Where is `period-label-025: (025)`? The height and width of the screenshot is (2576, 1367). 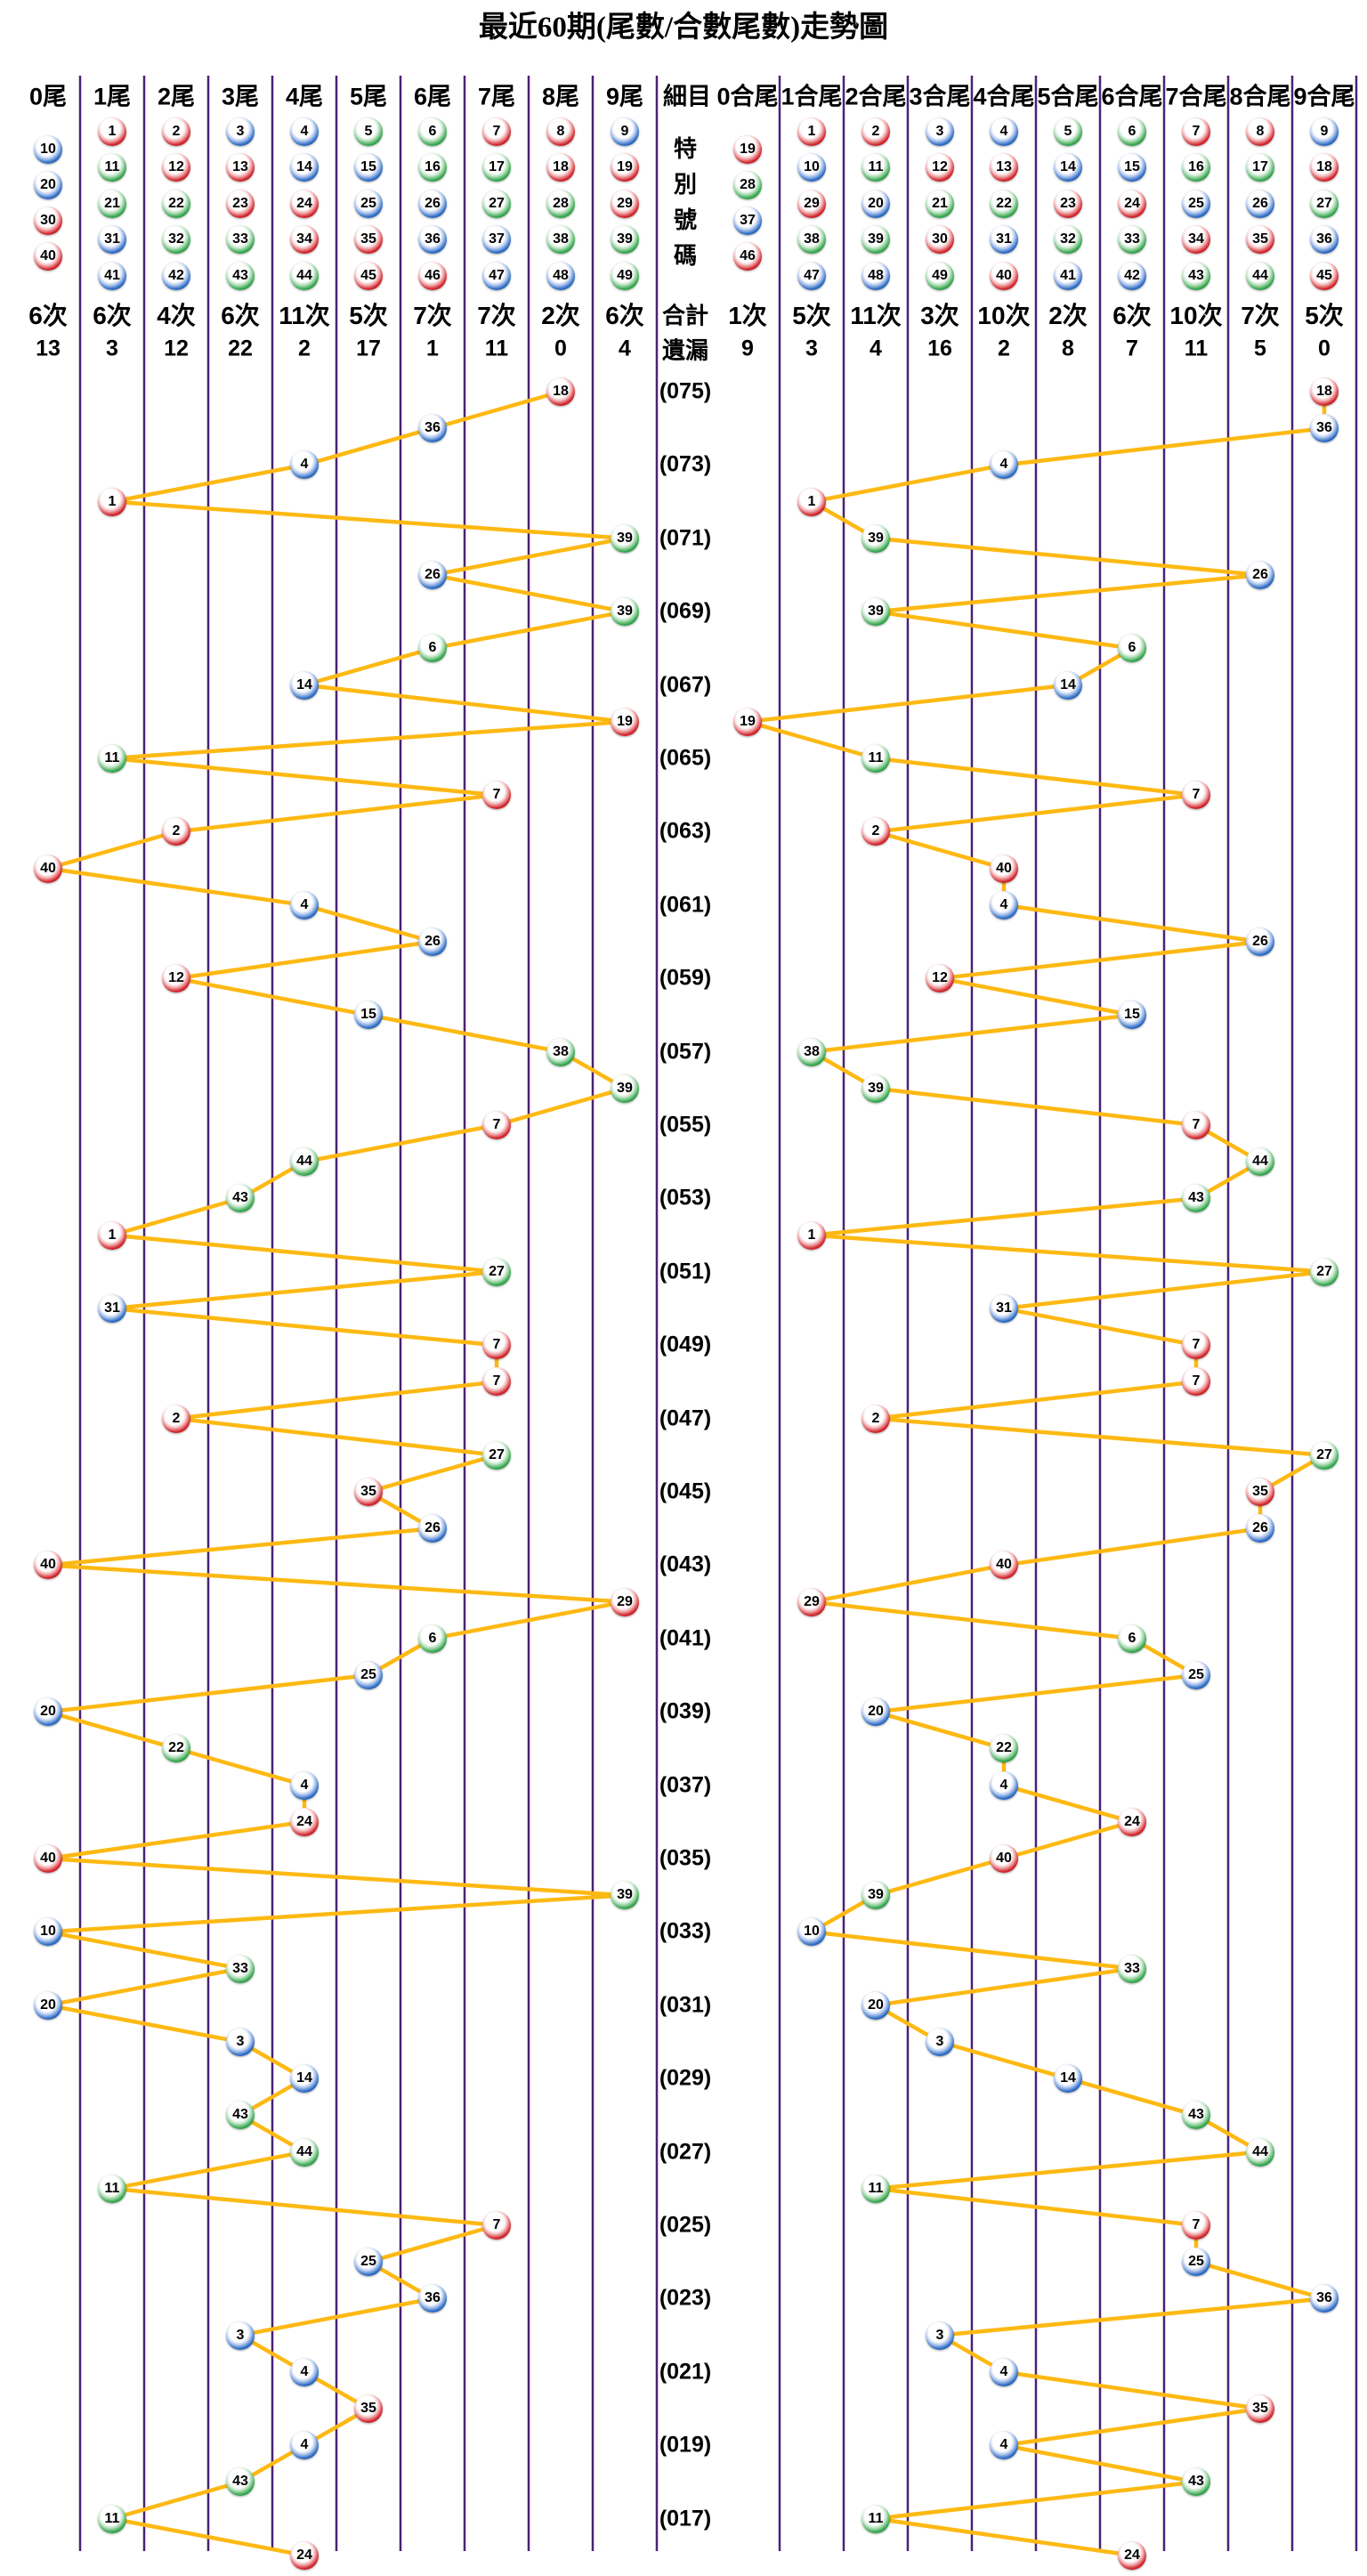 period-label-025: (025) is located at coordinates (685, 2225).